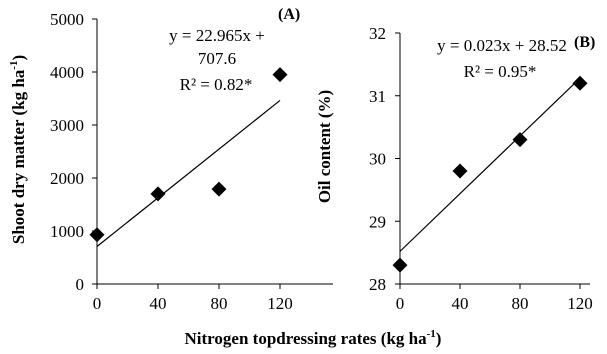 This screenshot has height=354, width=607. I want to click on y-axis-label-main: Oil content (%), so click(324, 146).